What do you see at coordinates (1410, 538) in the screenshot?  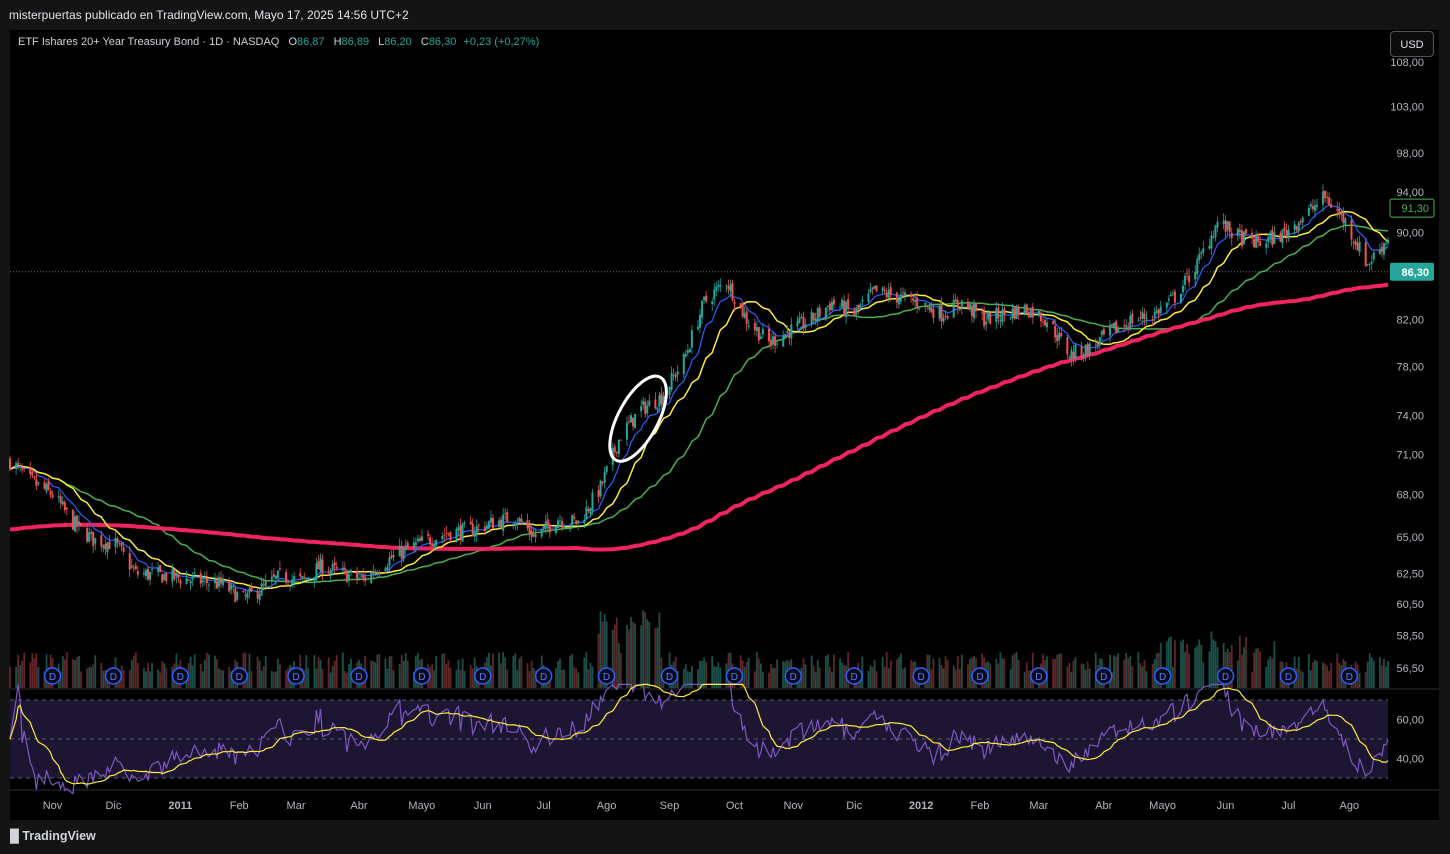 I see `price-tick-label: 65,00` at bounding box center [1410, 538].